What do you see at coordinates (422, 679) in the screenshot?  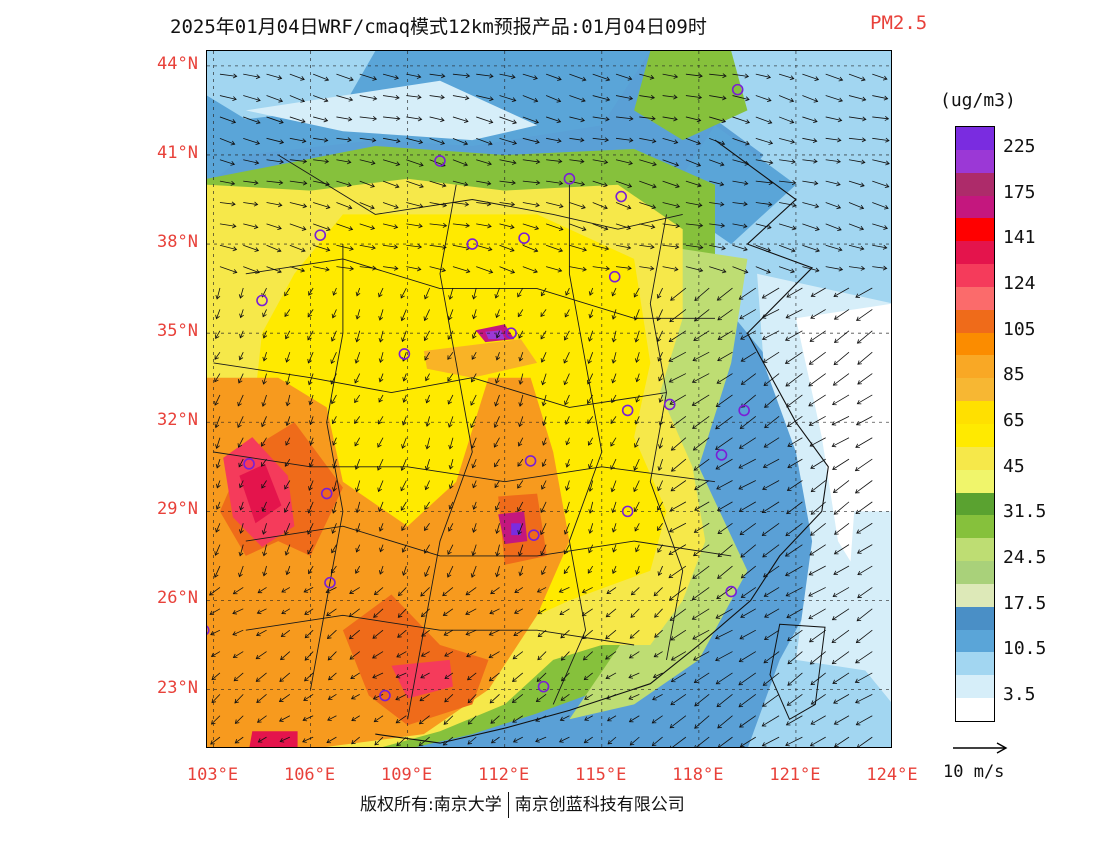 I see `guangxi-hotspot` at bounding box center [422, 679].